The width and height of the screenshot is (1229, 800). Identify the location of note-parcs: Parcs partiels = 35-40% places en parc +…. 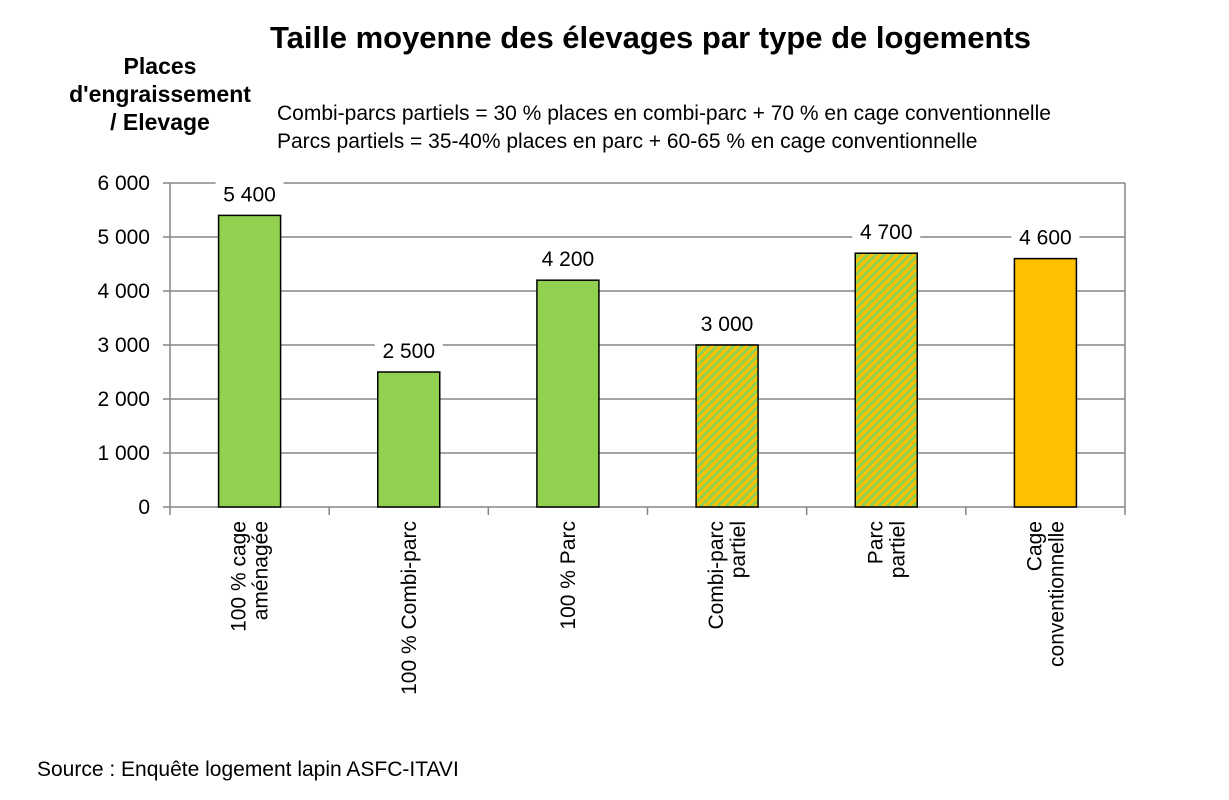
(627, 141).